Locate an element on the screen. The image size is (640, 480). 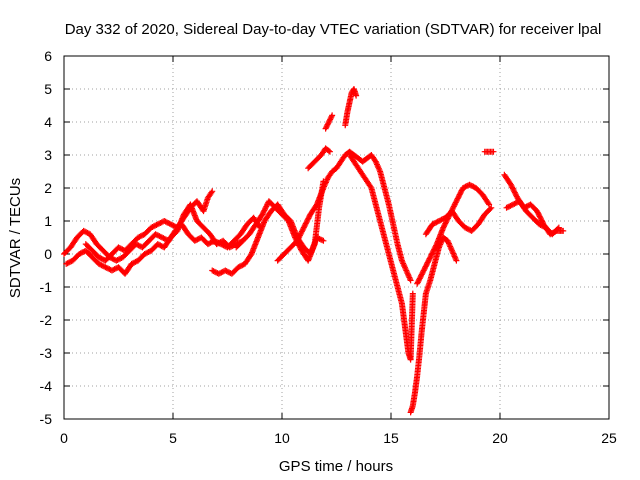
y-tick-label: 2 is located at coordinates (48, 188).